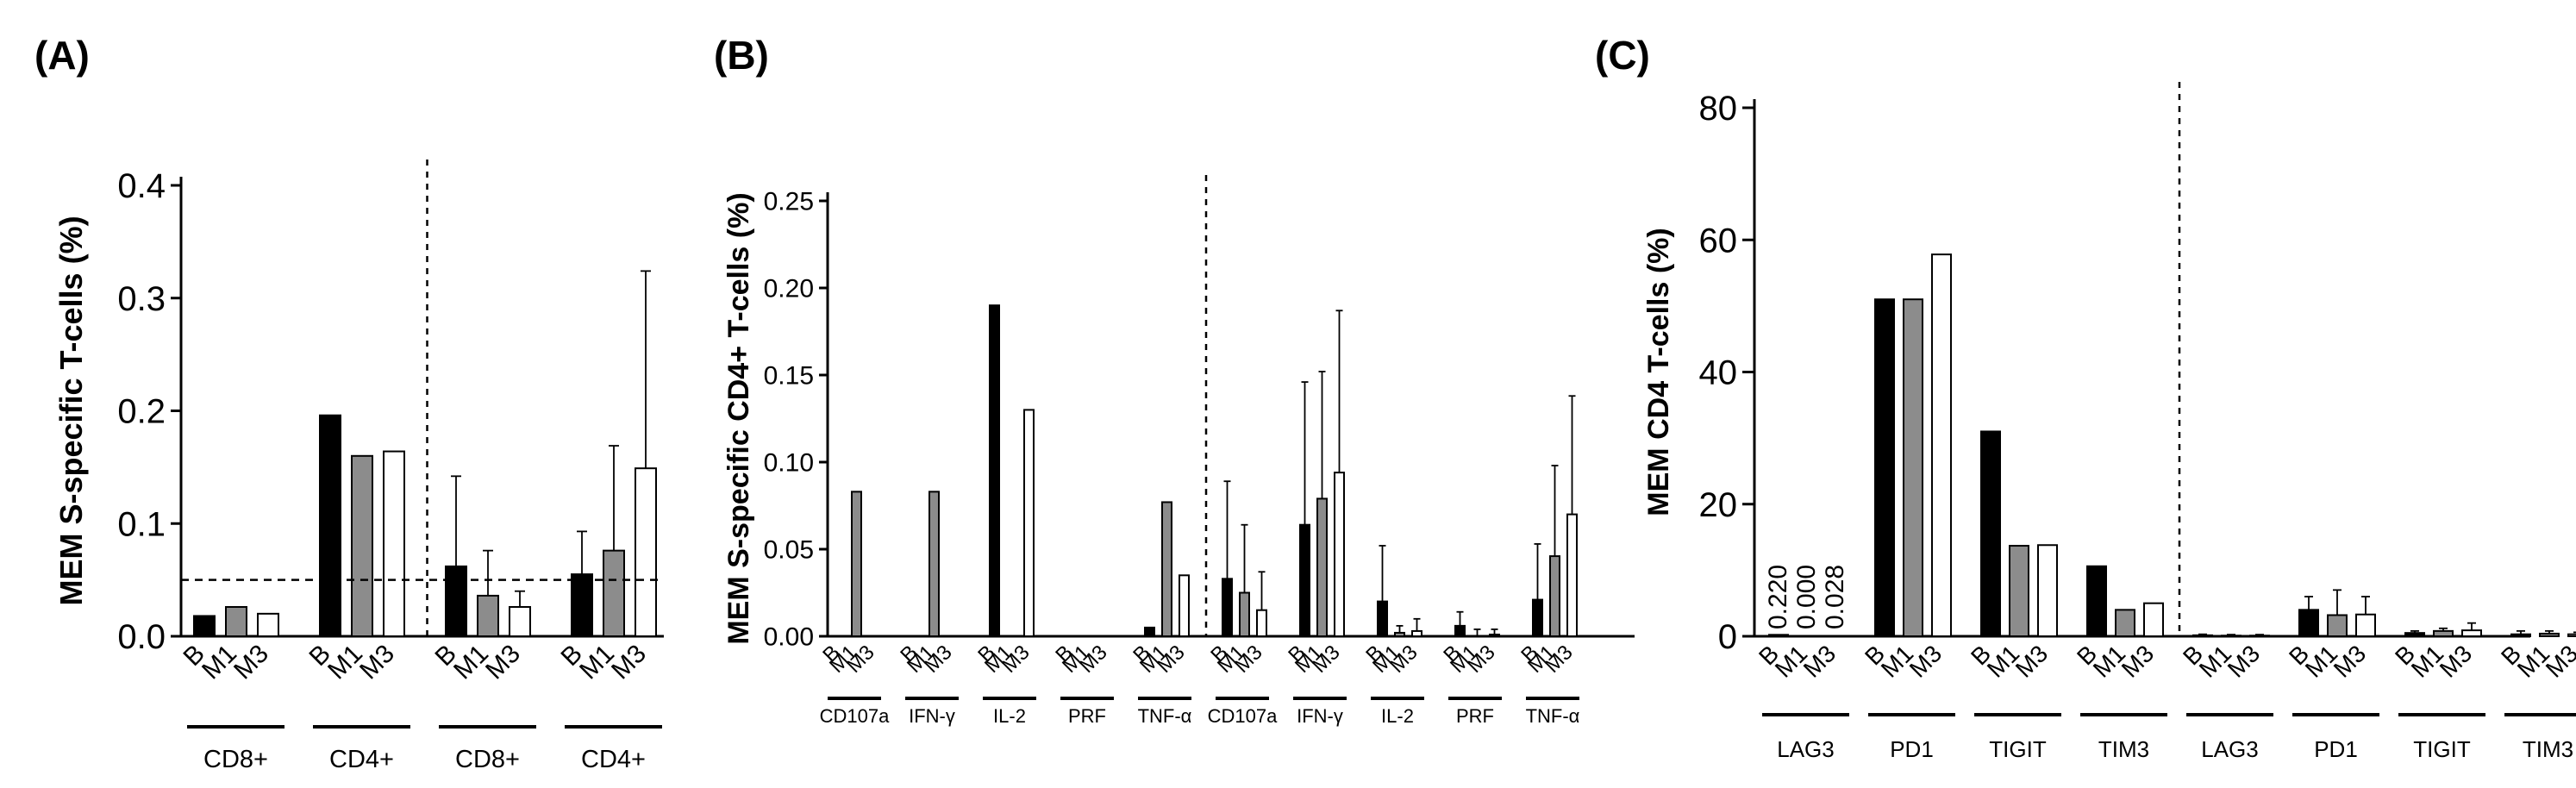 This screenshot has height=788, width=2576. Describe the element at coordinates (789, 637) in the screenshot. I see `y-tick-label: 0.00` at that location.